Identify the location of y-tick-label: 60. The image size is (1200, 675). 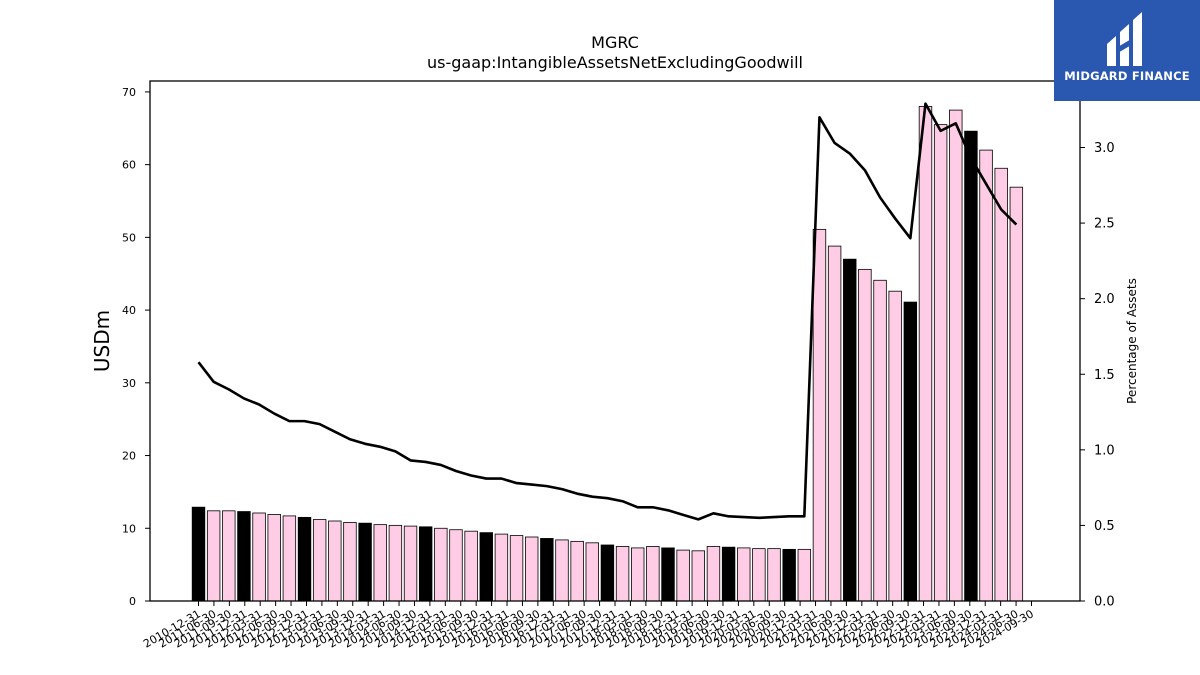
(129, 165).